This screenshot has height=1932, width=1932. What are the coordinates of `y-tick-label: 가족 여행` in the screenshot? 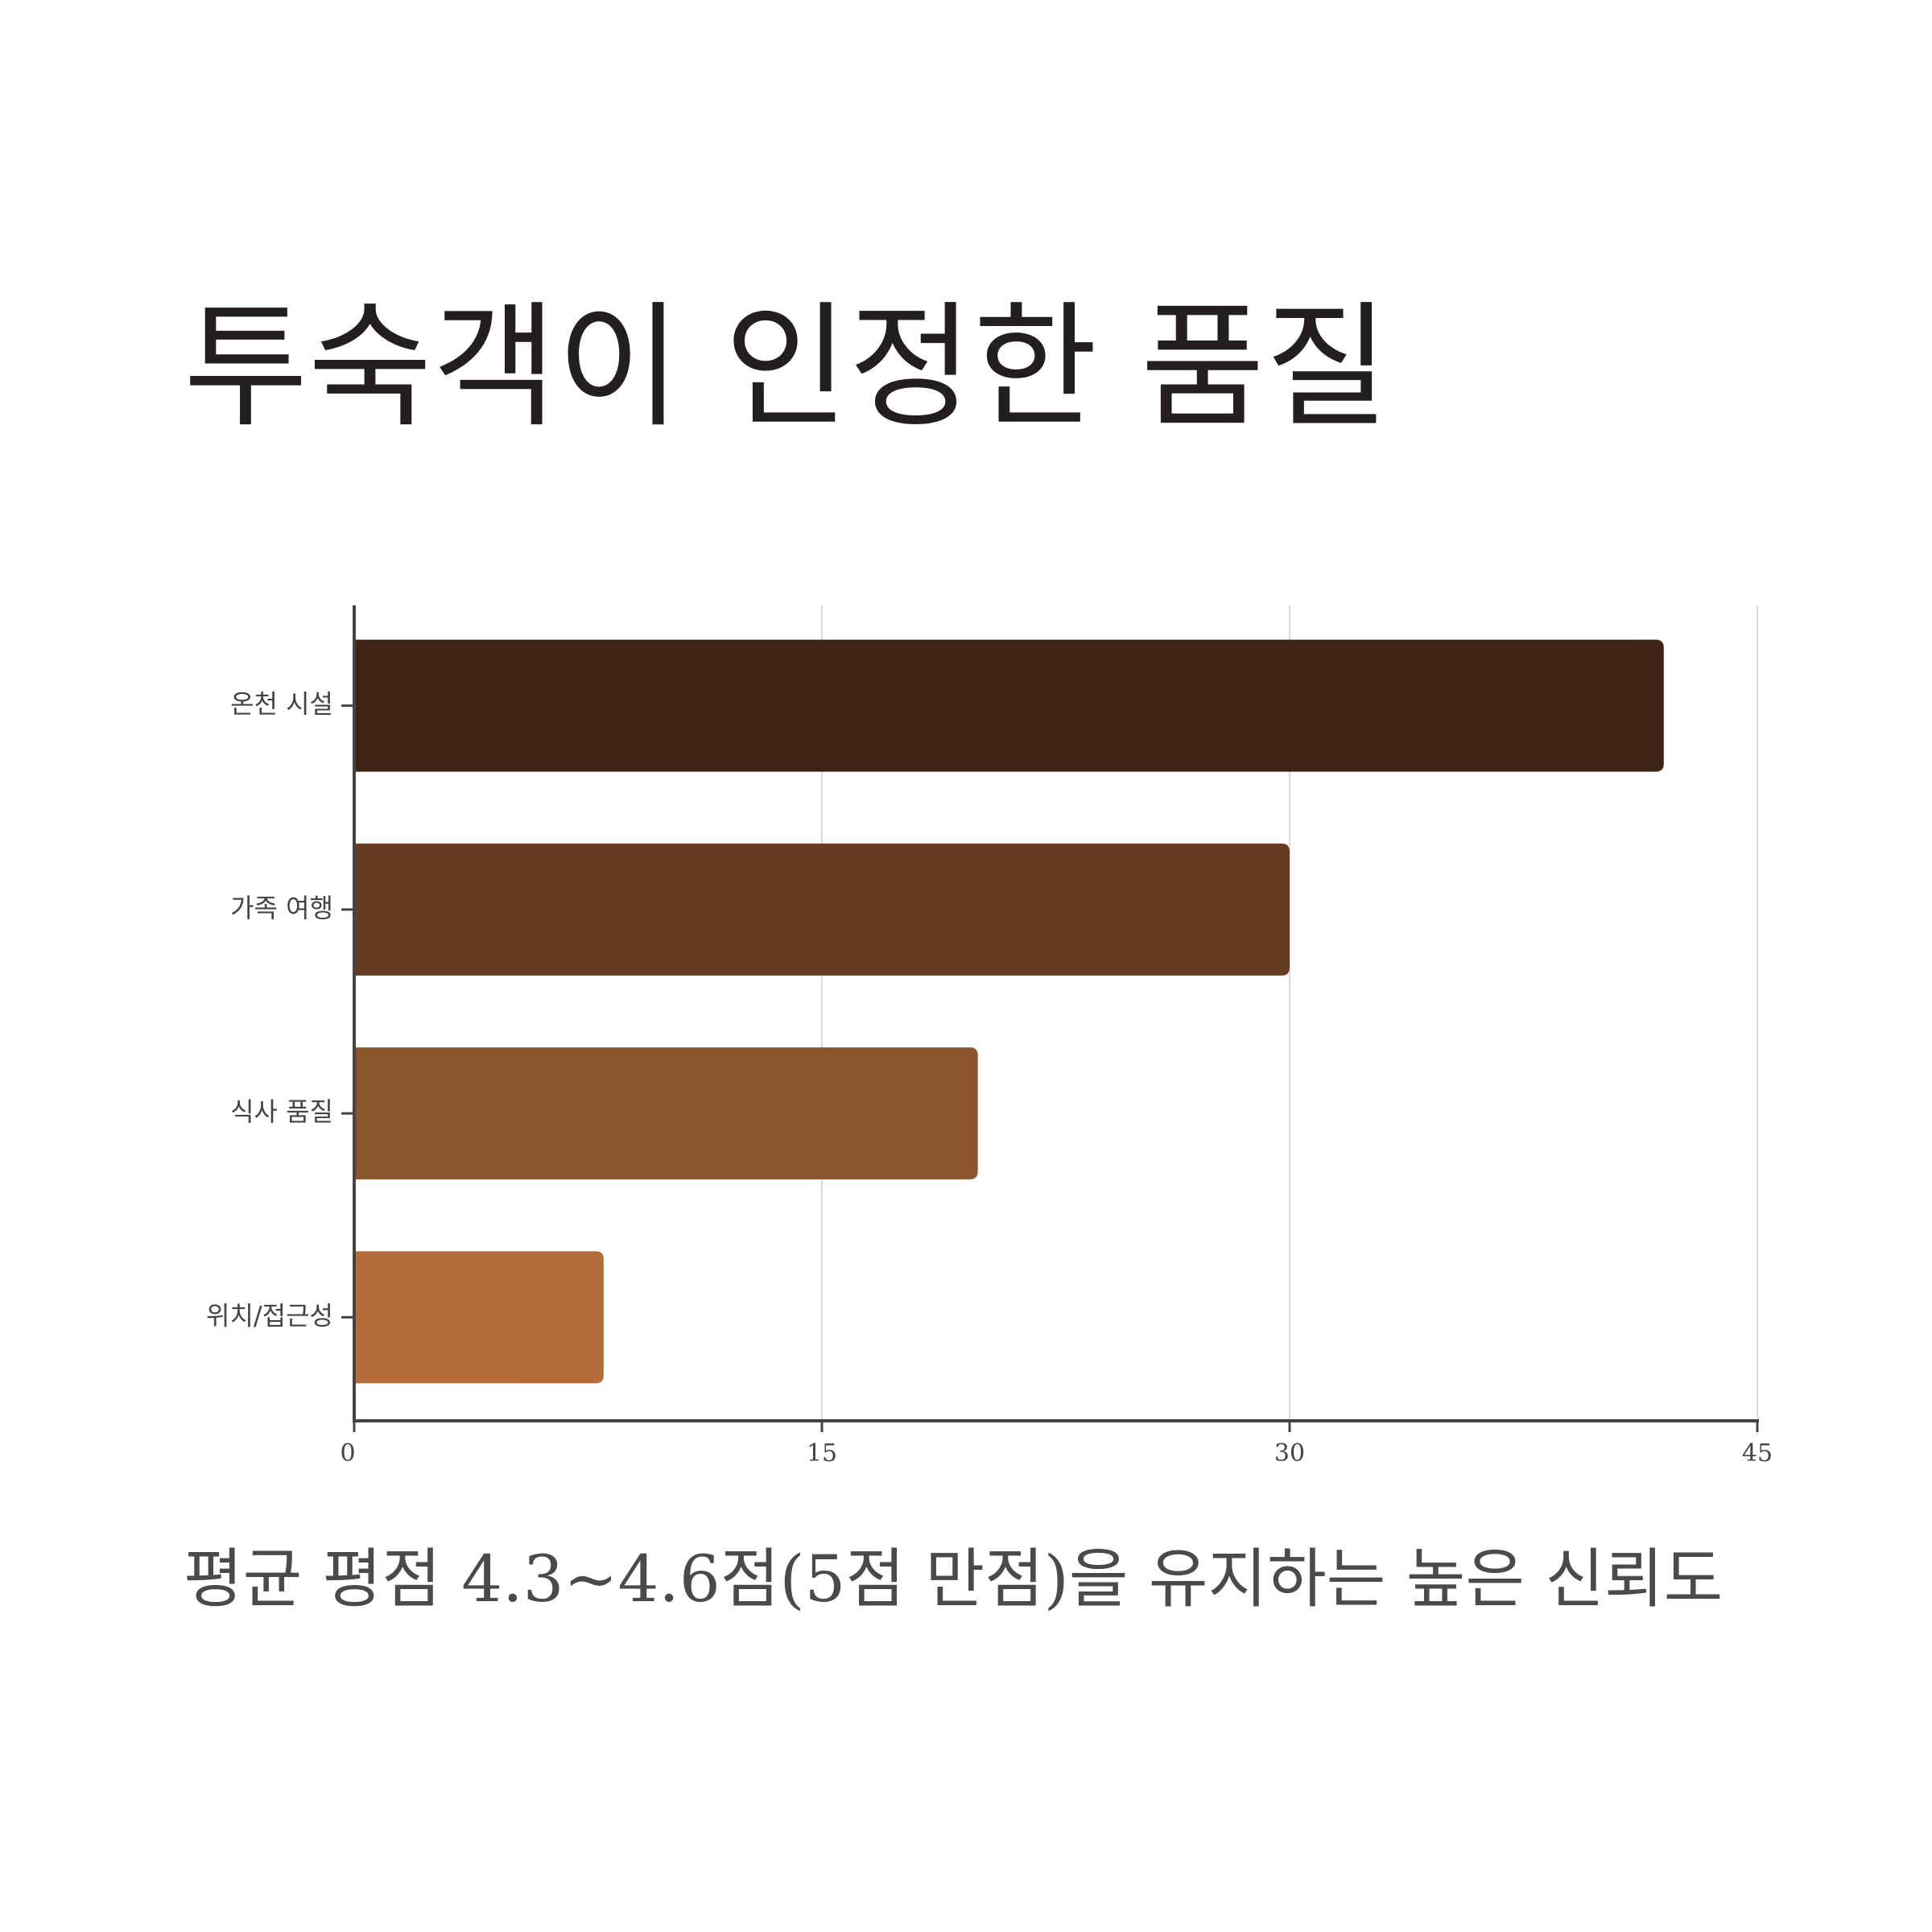 It's located at (281, 908).